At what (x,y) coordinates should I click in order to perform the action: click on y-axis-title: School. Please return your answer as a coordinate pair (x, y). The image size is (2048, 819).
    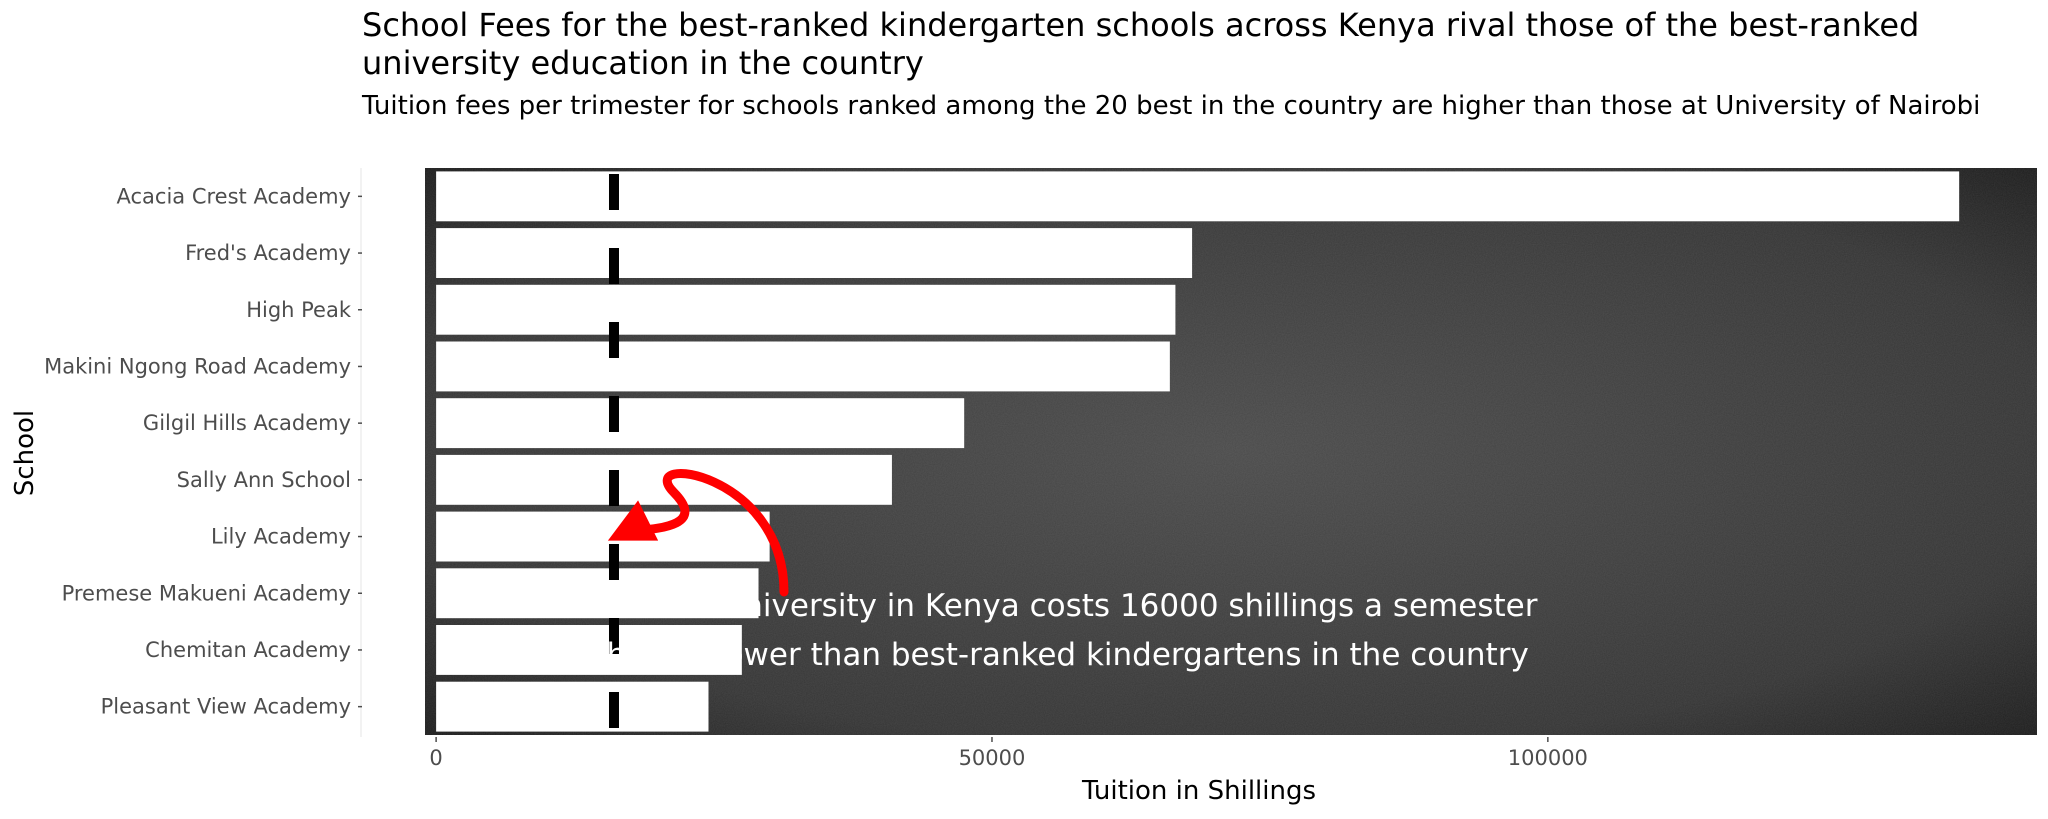
    Looking at the image, I should click on (25, 453).